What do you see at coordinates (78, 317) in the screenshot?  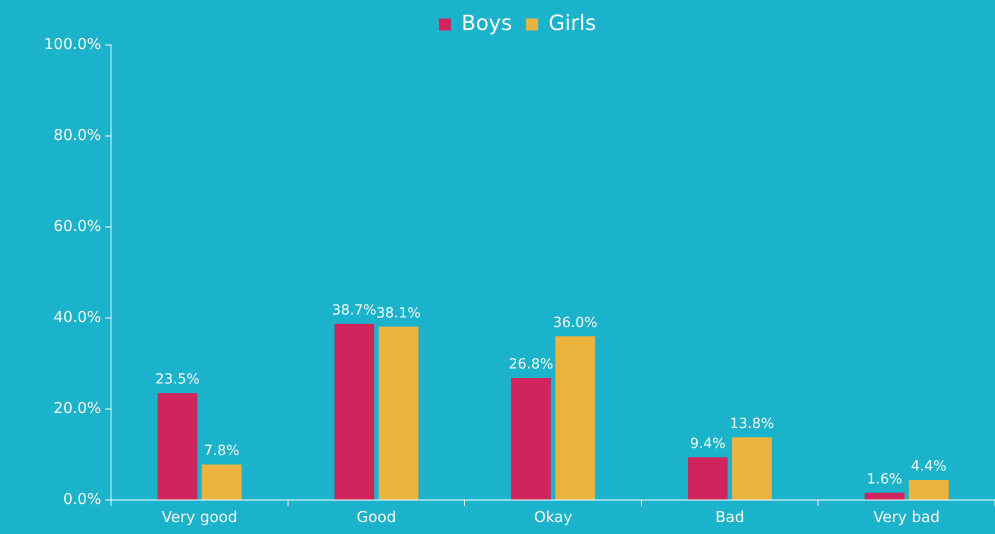 I see `y-tick-label: 40.0%` at bounding box center [78, 317].